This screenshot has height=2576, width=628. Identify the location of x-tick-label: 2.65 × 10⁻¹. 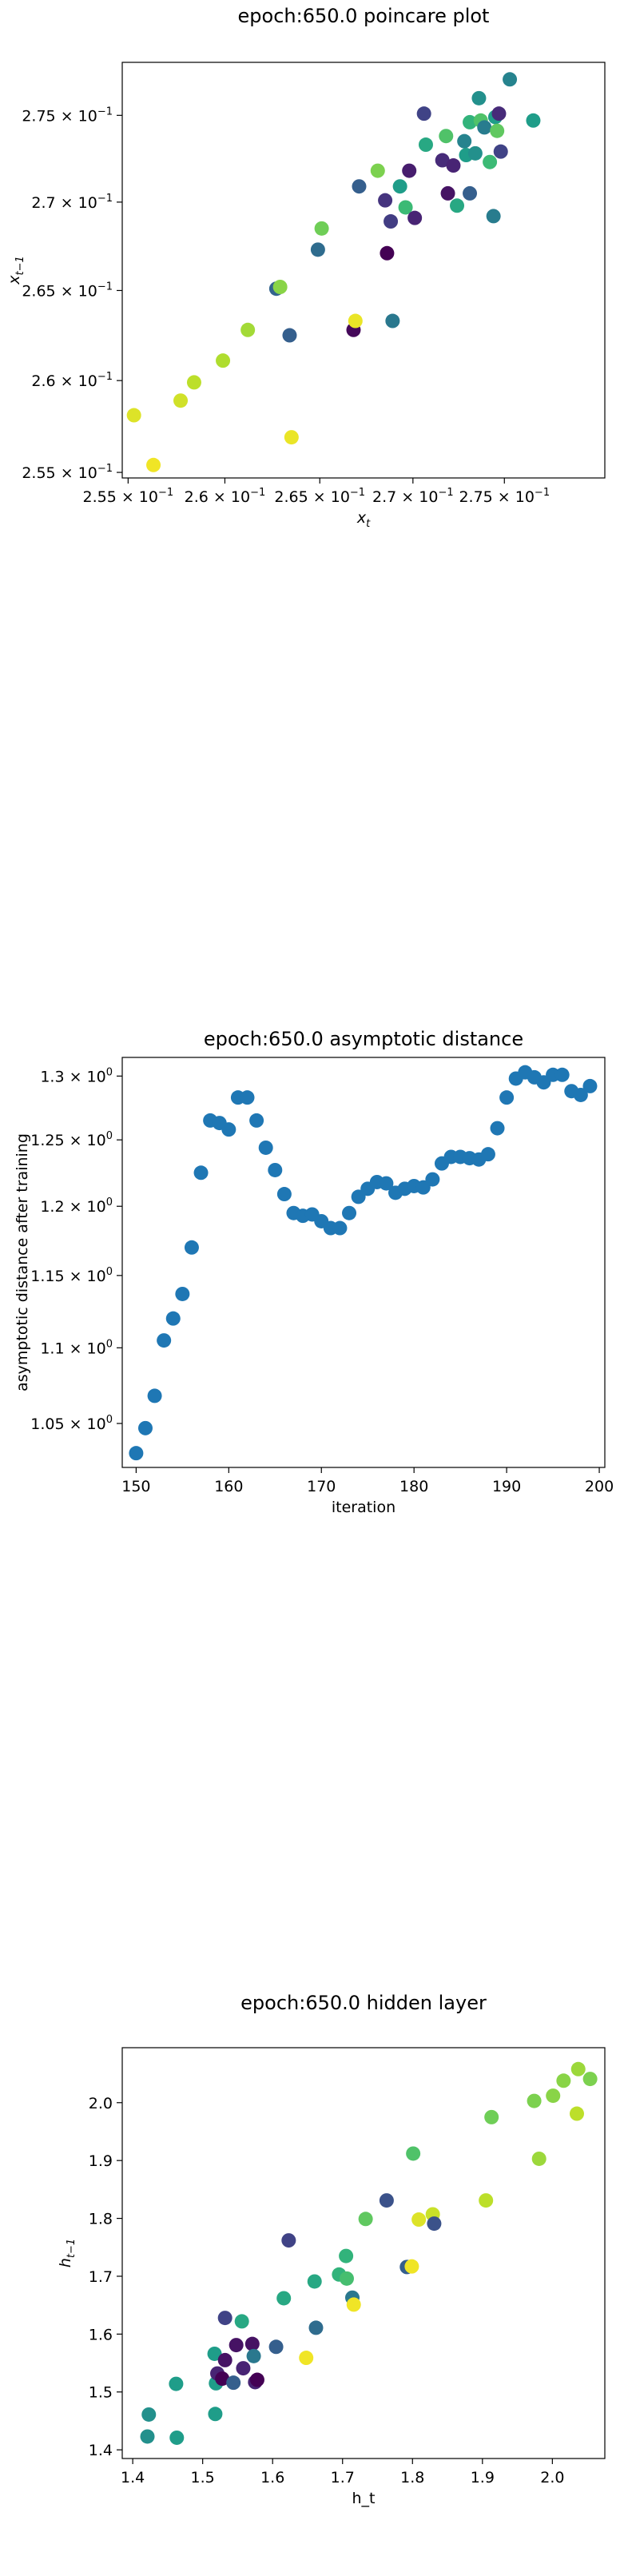
(319, 497).